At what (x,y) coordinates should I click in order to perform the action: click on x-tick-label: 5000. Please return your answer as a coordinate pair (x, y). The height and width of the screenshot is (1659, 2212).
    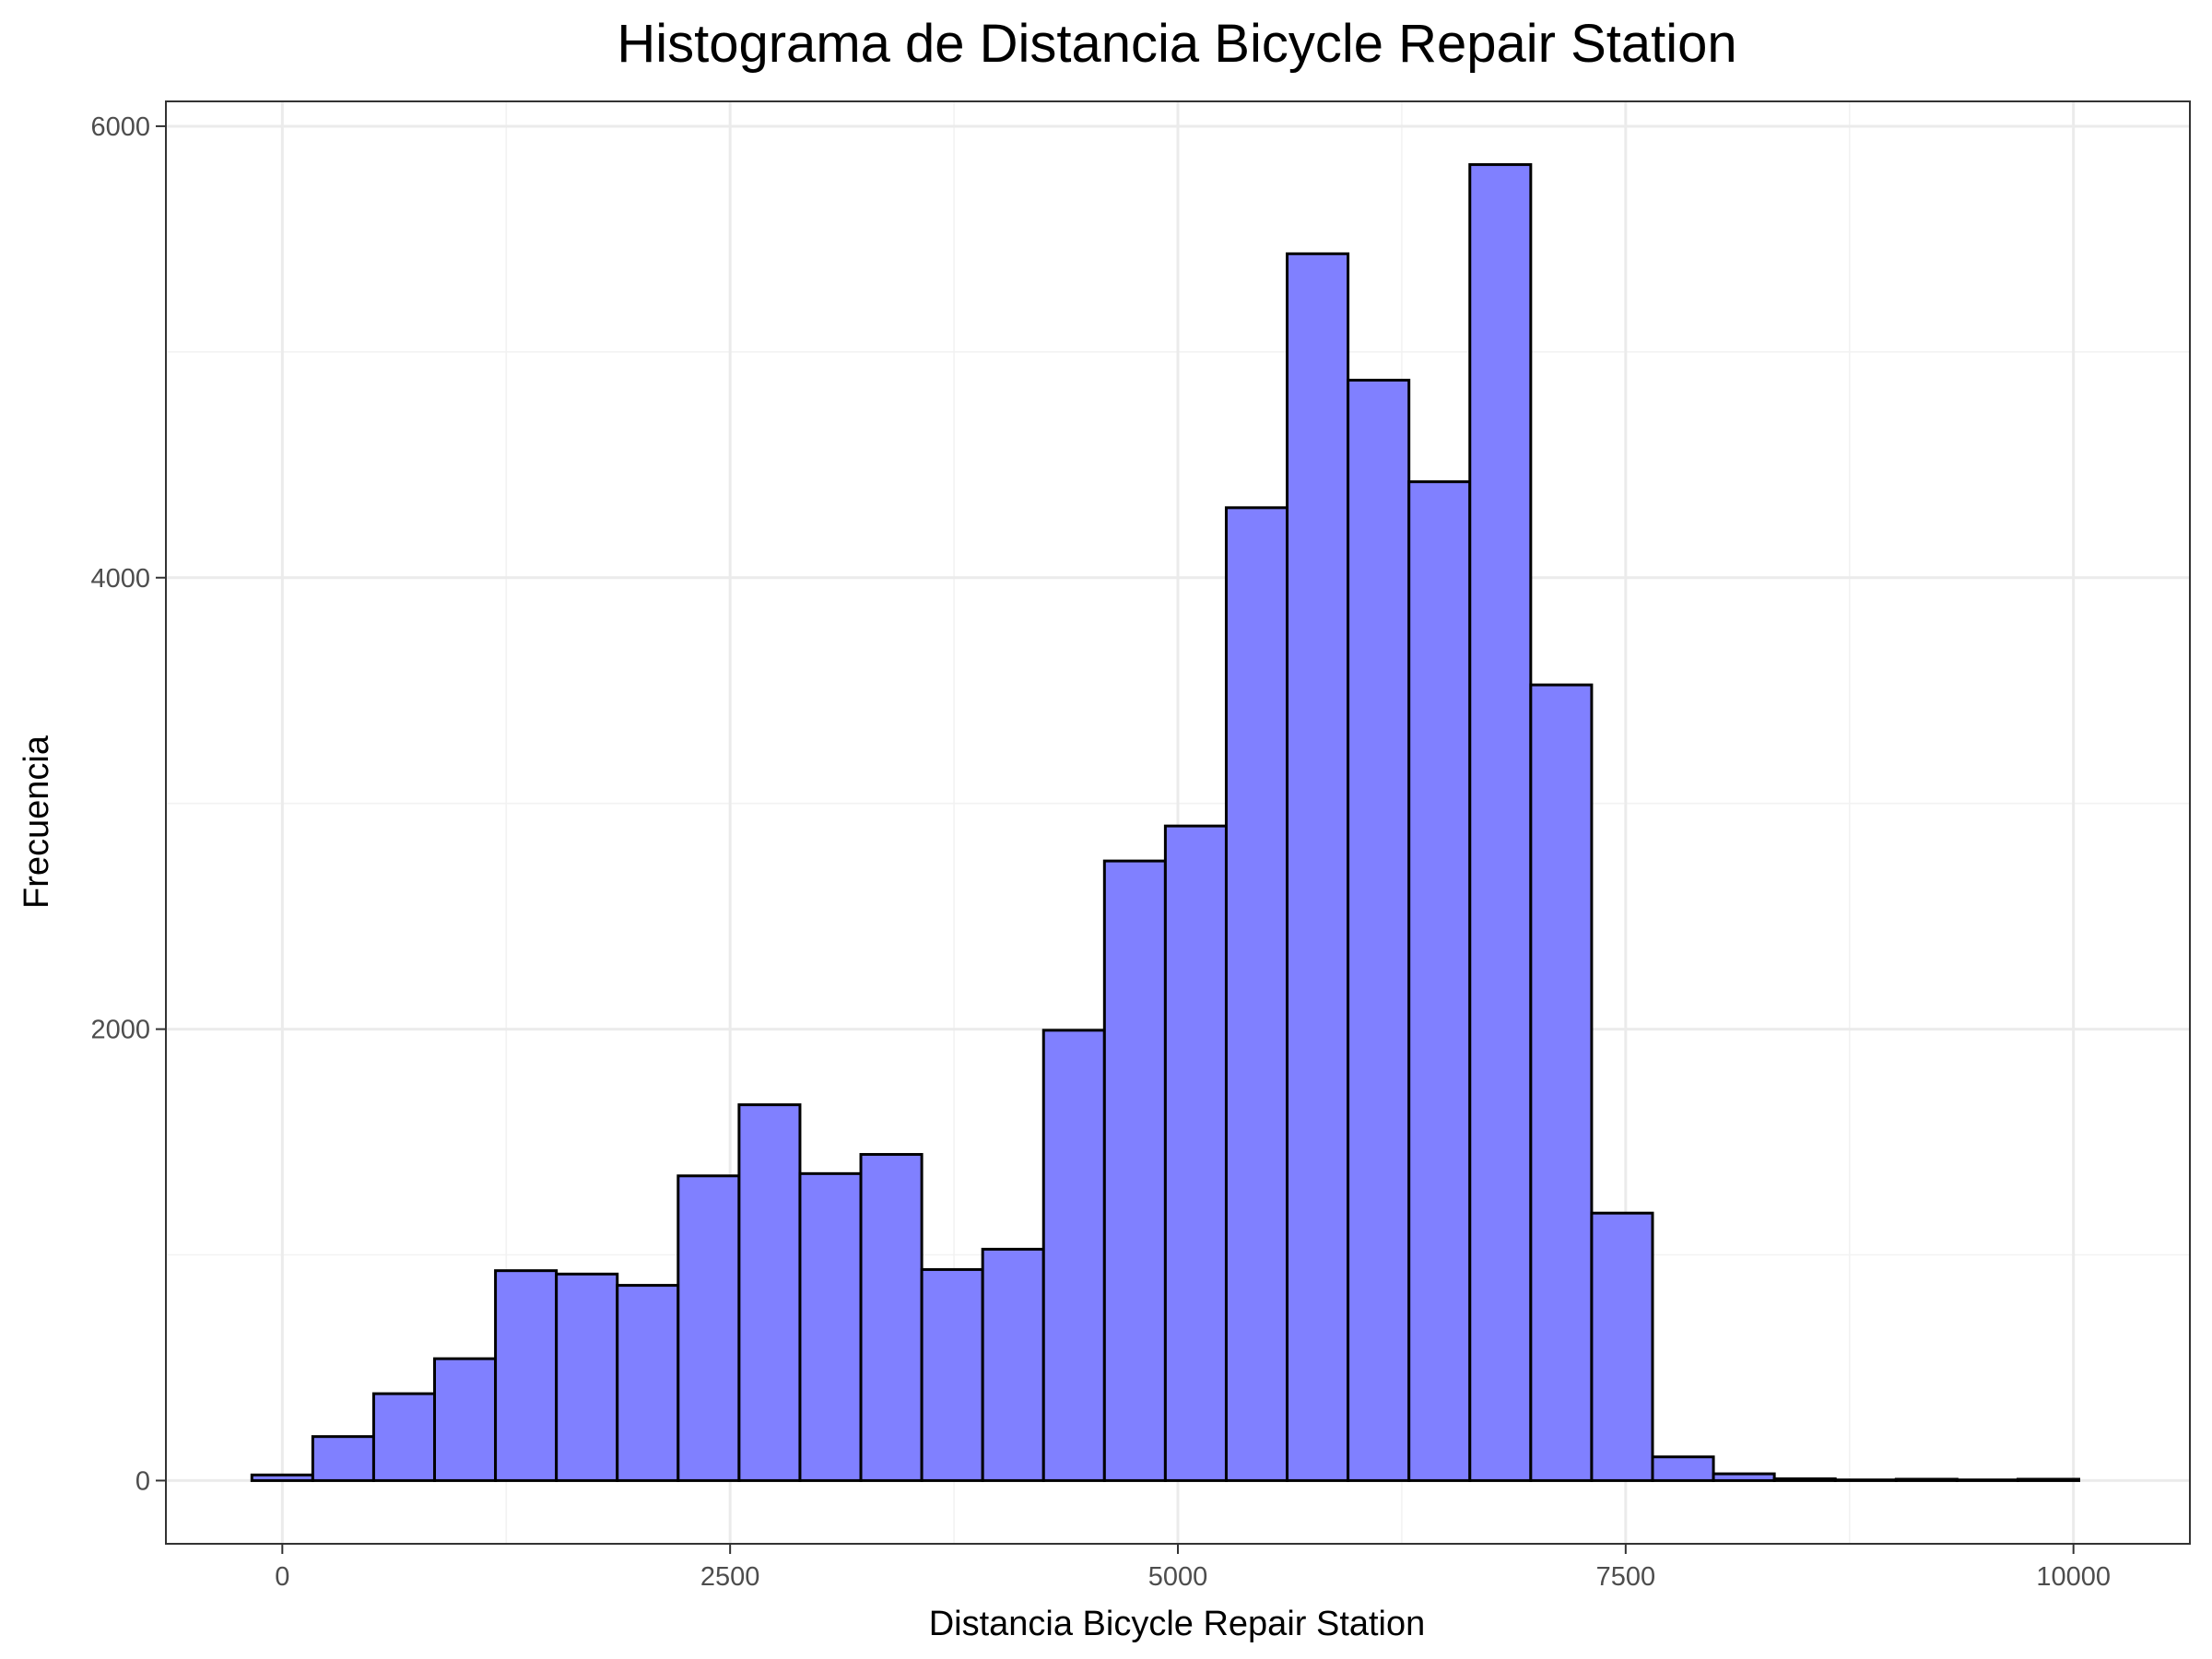
    Looking at the image, I should click on (1178, 1577).